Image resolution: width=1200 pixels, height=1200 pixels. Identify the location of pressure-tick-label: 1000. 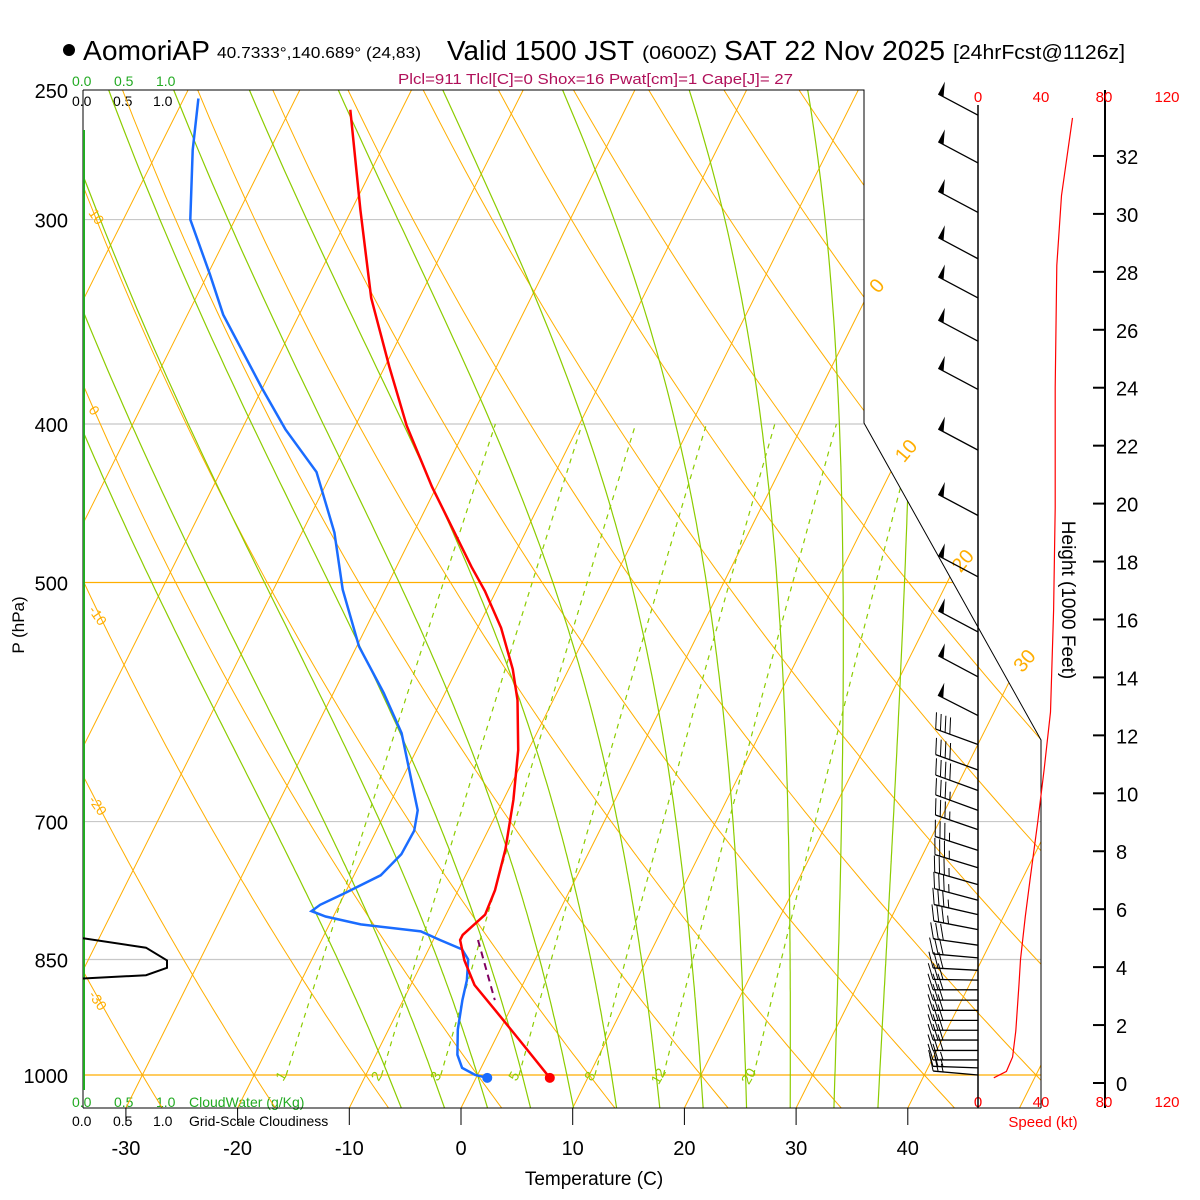
(46, 1077).